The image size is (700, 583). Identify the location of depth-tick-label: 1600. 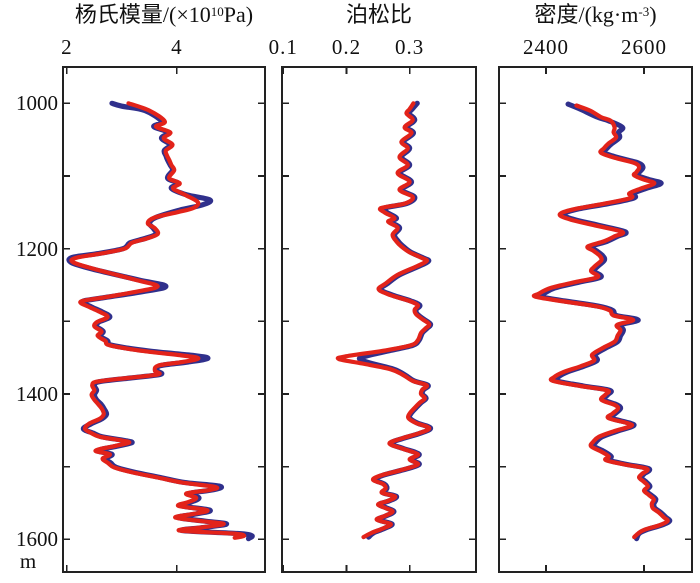
(37, 539).